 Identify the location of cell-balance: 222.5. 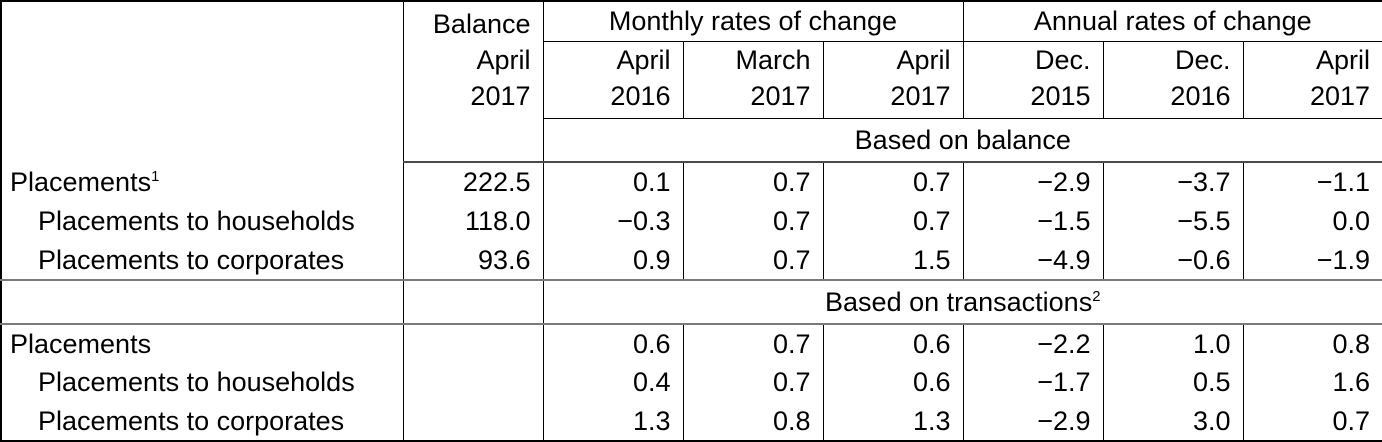
(473, 182).